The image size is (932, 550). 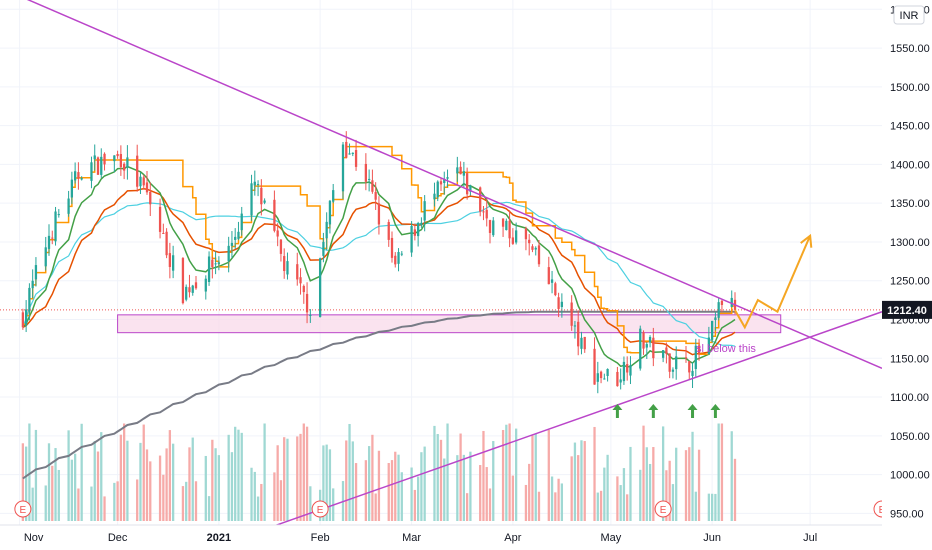 I want to click on currency-badge: INR, so click(x=909, y=15).